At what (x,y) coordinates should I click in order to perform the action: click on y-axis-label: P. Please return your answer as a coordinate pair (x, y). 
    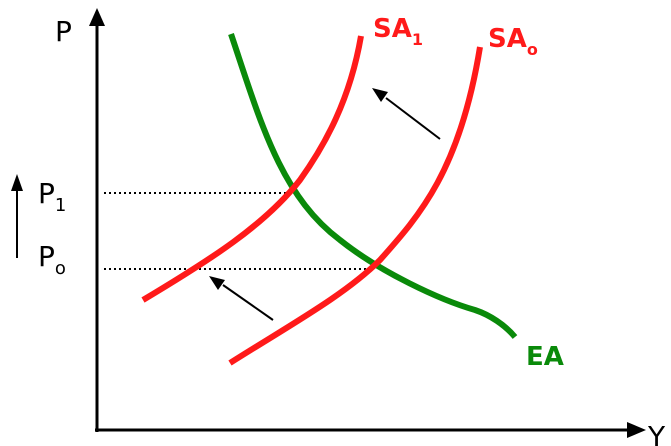
    Looking at the image, I should click on (63, 31).